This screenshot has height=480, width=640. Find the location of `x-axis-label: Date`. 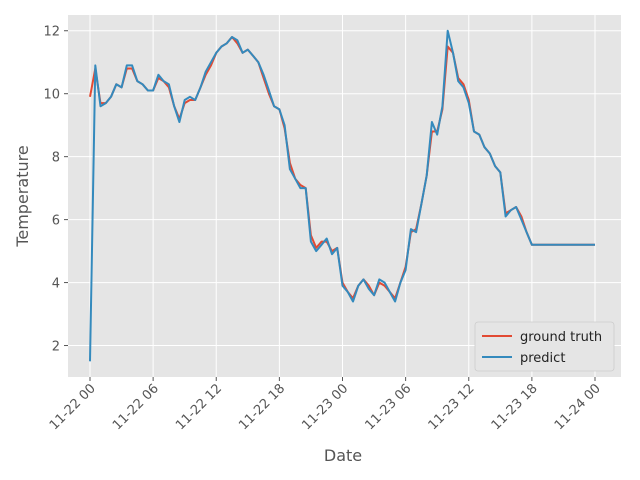

x-axis-label: Date is located at coordinates (343, 455).